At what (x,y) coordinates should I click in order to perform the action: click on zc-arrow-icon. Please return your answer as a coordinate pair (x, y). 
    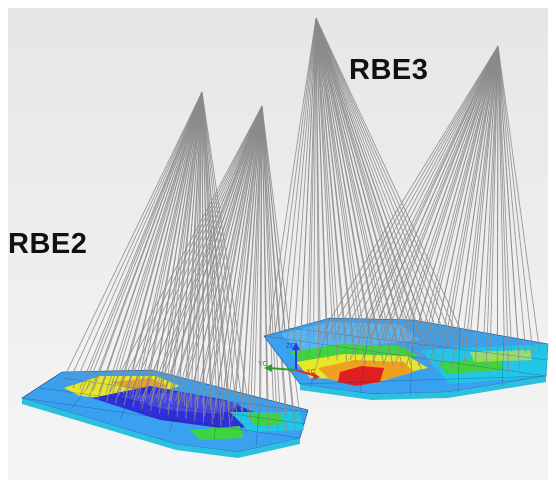
    Looking at the image, I should click on (296, 346).